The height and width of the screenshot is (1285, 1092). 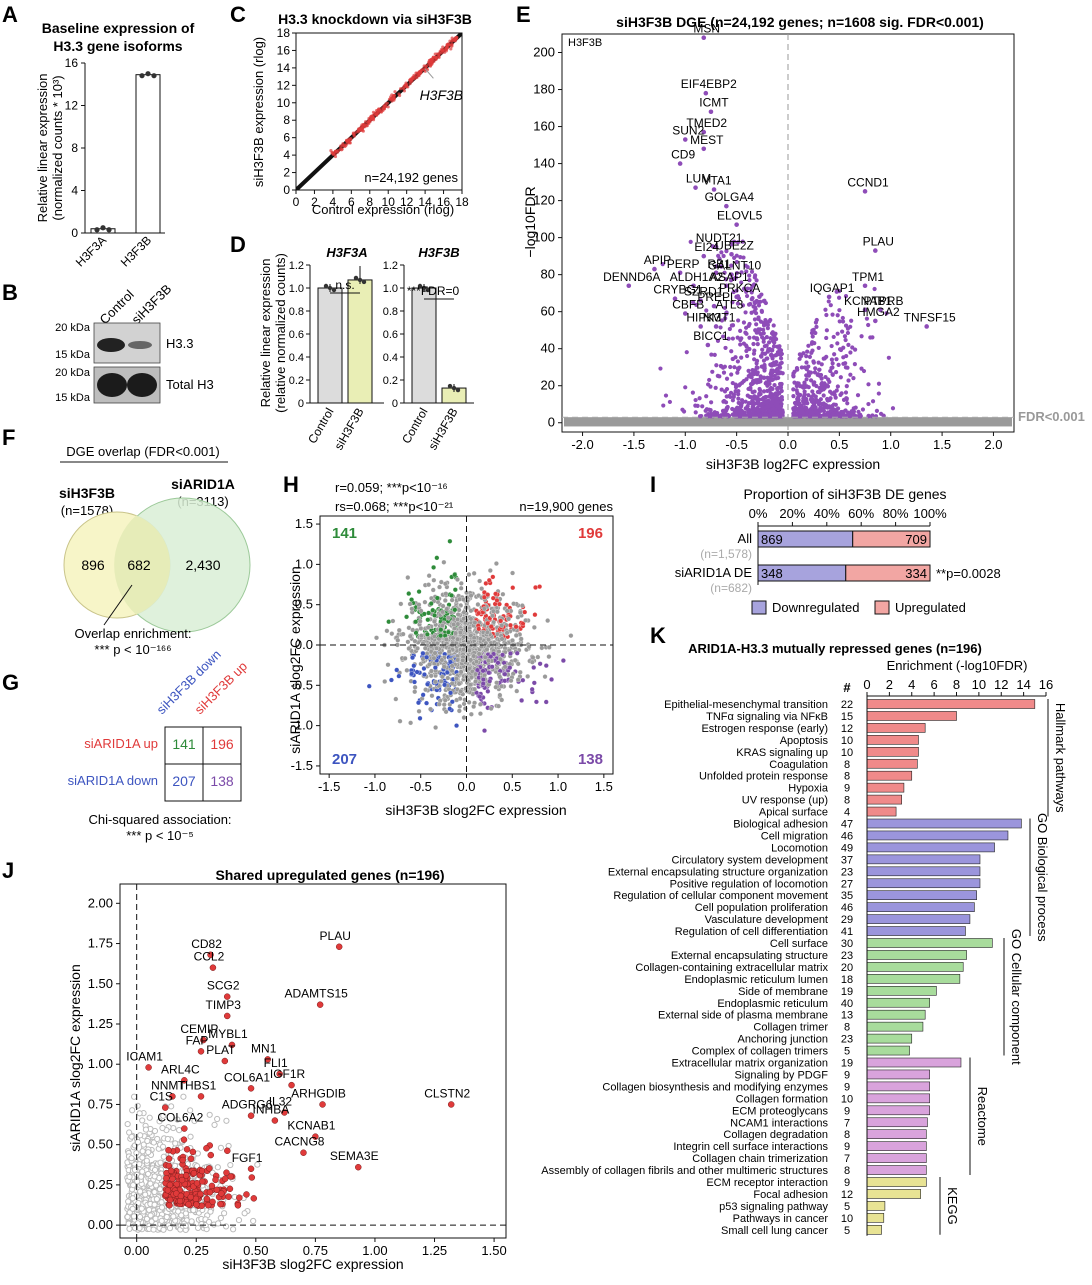 What do you see at coordinates (318, 1093) in the screenshot?
I see `j-gene-label: ARHGDIB` at bounding box center [318, 1093].